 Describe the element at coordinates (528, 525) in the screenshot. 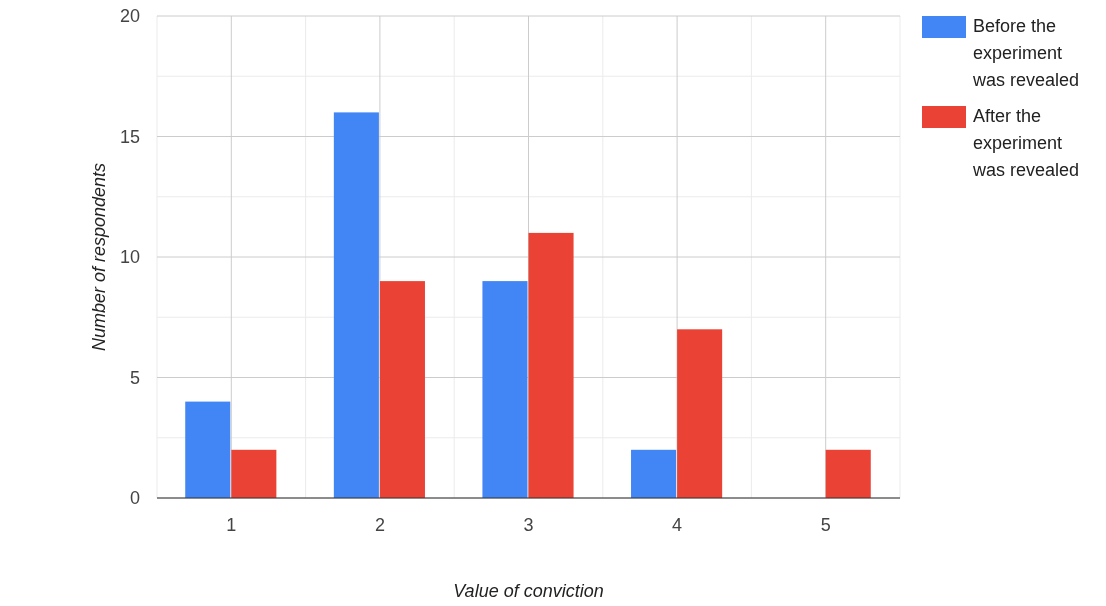

I see `x-tick-label: 3` at that location.